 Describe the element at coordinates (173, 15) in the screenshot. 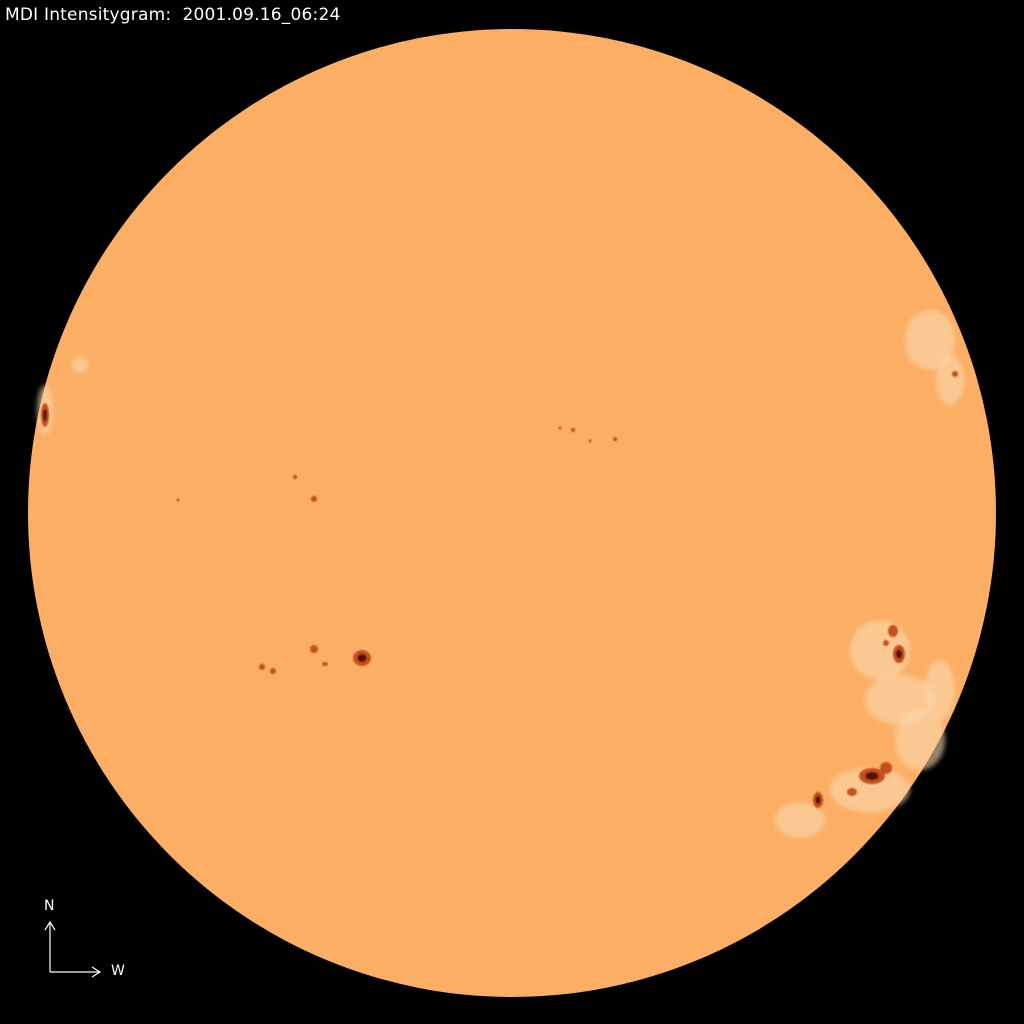

I see `image-title: MDI Intensitygram: 2001.09.16_06:24` at that location.